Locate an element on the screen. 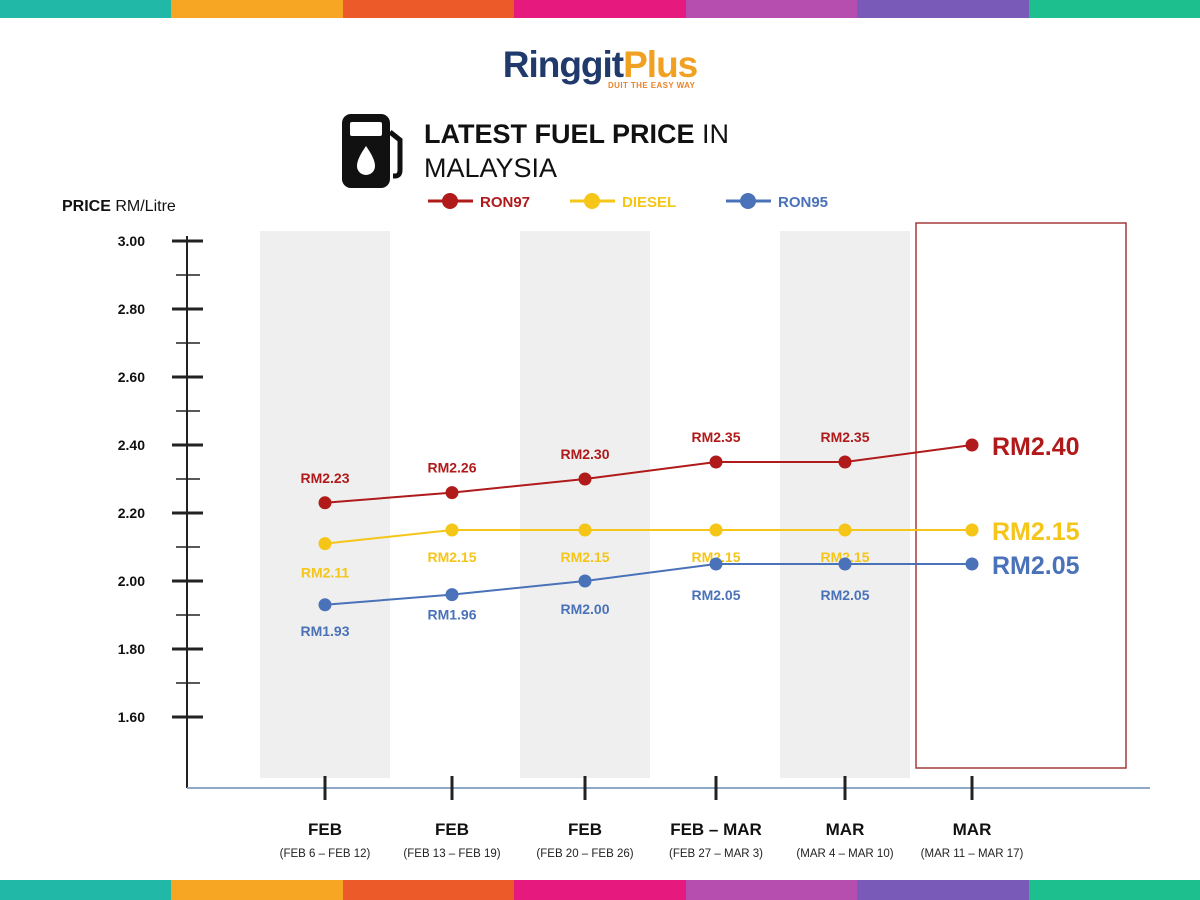  logo-wordmark: RinggitPlus is located at coordinates (600, 65).